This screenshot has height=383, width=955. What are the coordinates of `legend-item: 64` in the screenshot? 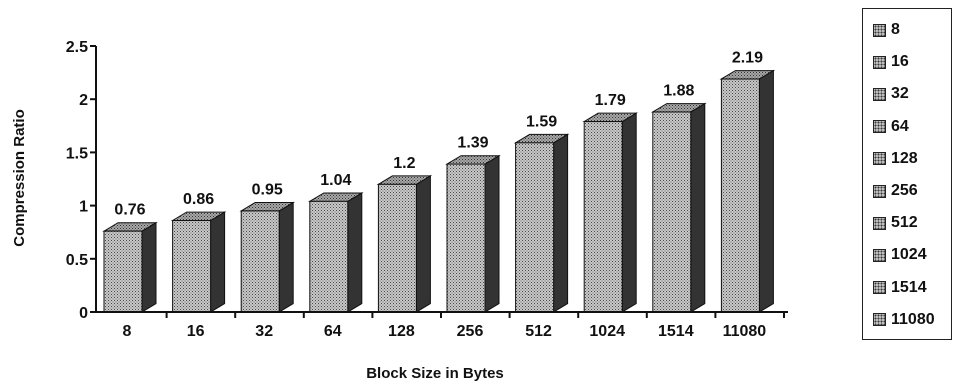 It's located at (891, 127).